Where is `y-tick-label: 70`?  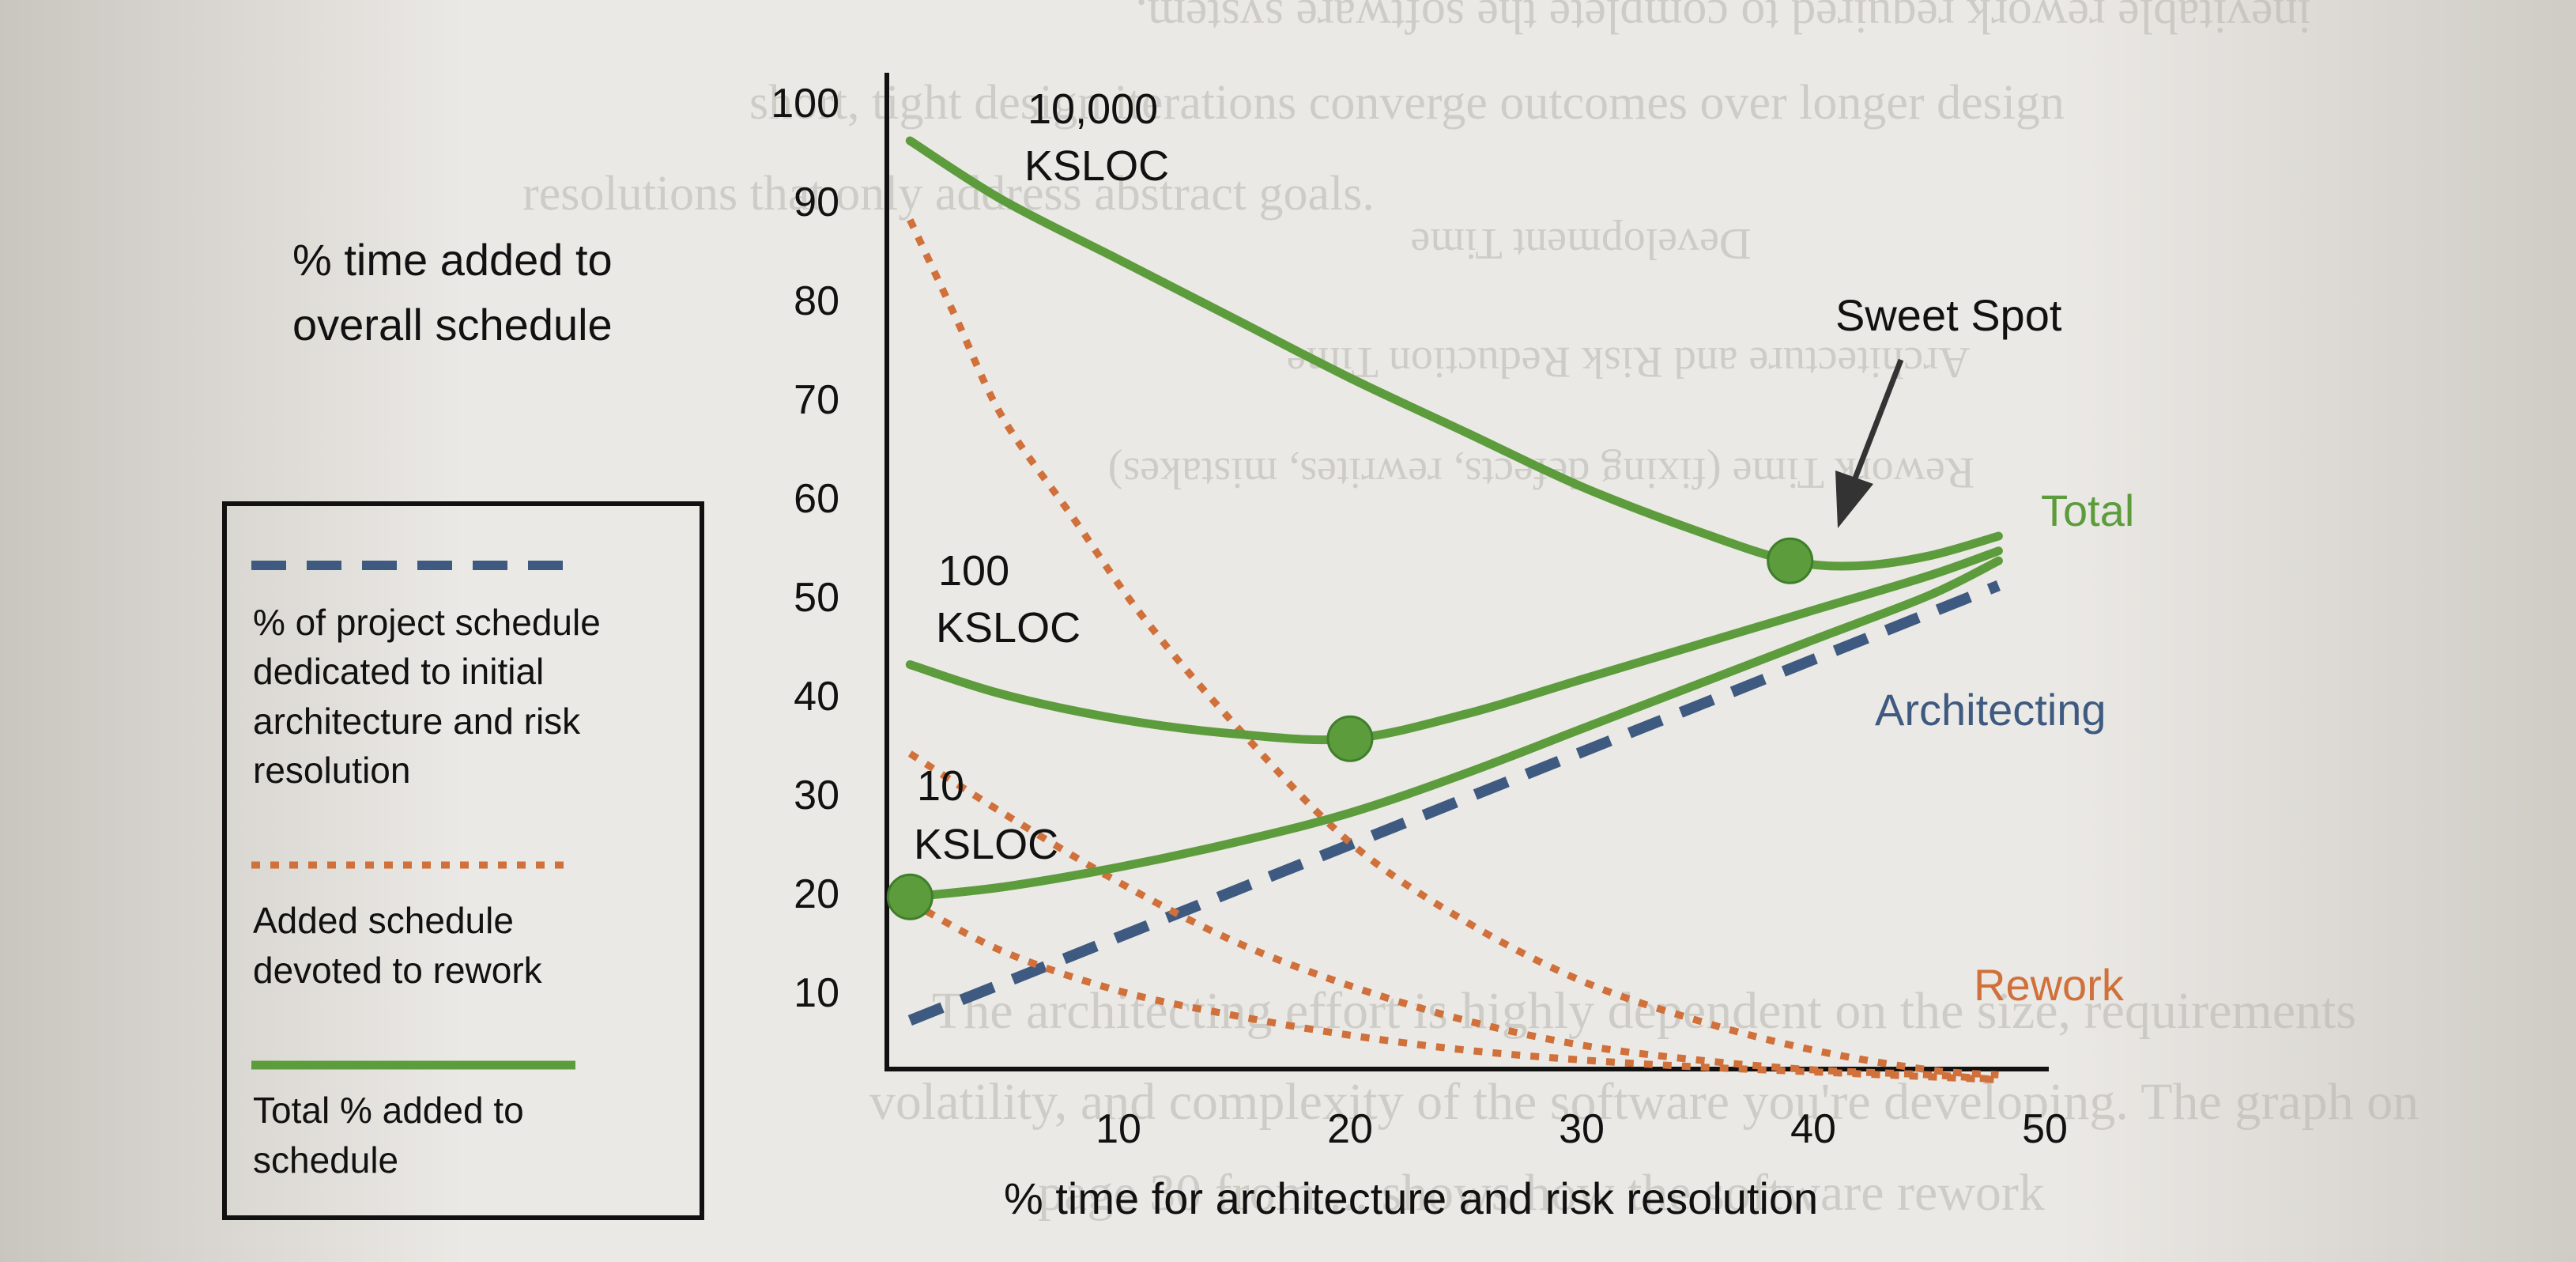
y-tick-label: 70 is located at coordinates (816, 400).